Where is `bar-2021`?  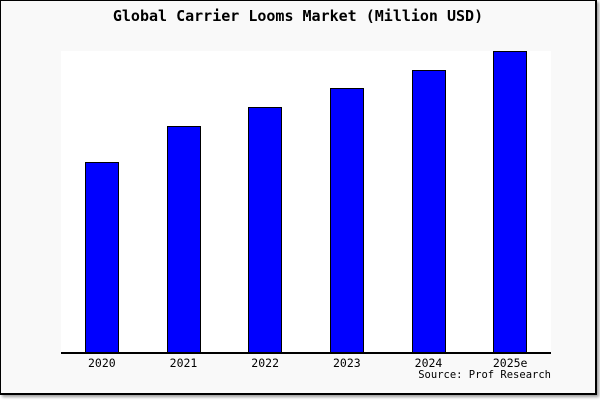
bar-2021 is located at coordinates (183, 238).